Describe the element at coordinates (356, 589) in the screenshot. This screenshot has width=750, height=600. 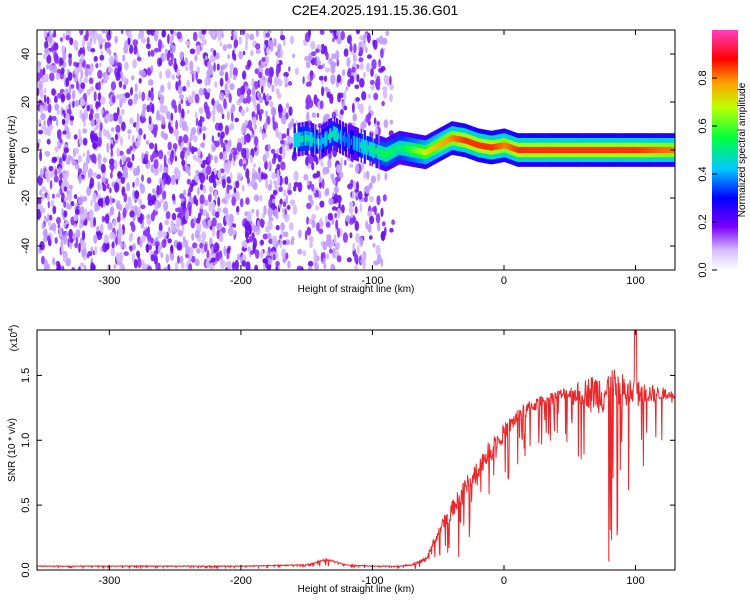
I see `snr-x-label: Height of straight line (km)` at that location.